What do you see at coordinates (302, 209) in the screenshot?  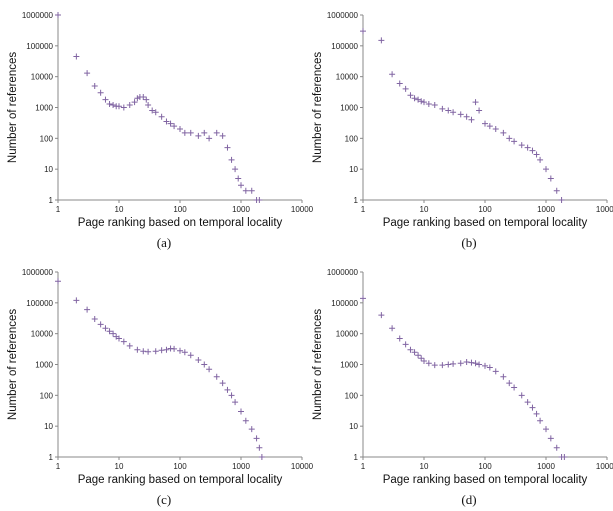 I see `x-tick-label: 10000` at bounding box center [302, 209].